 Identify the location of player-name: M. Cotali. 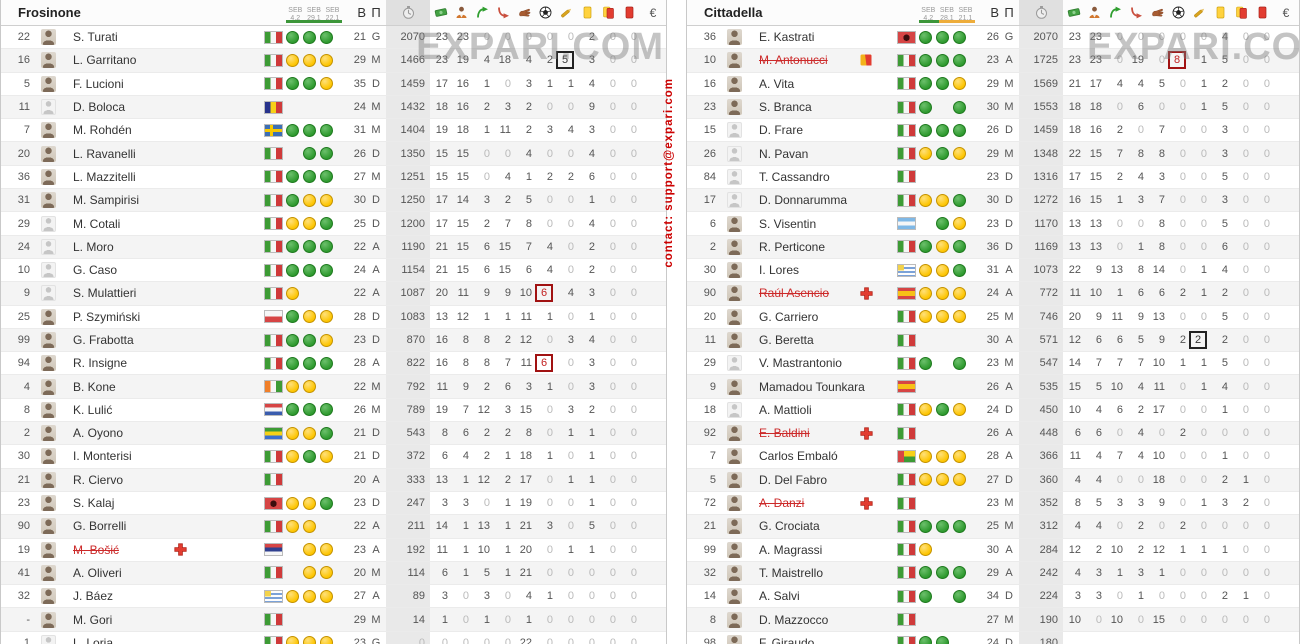
(97, 223).